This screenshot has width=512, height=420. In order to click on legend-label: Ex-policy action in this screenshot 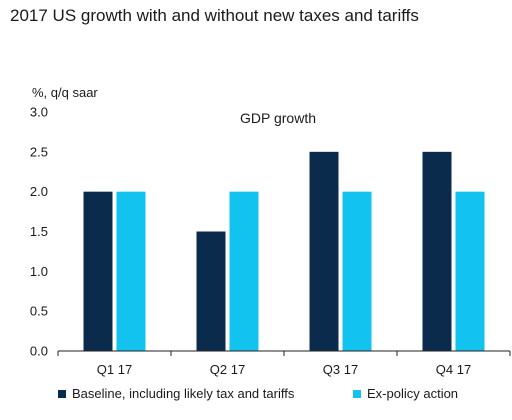, I will do `click(412, 393)`.